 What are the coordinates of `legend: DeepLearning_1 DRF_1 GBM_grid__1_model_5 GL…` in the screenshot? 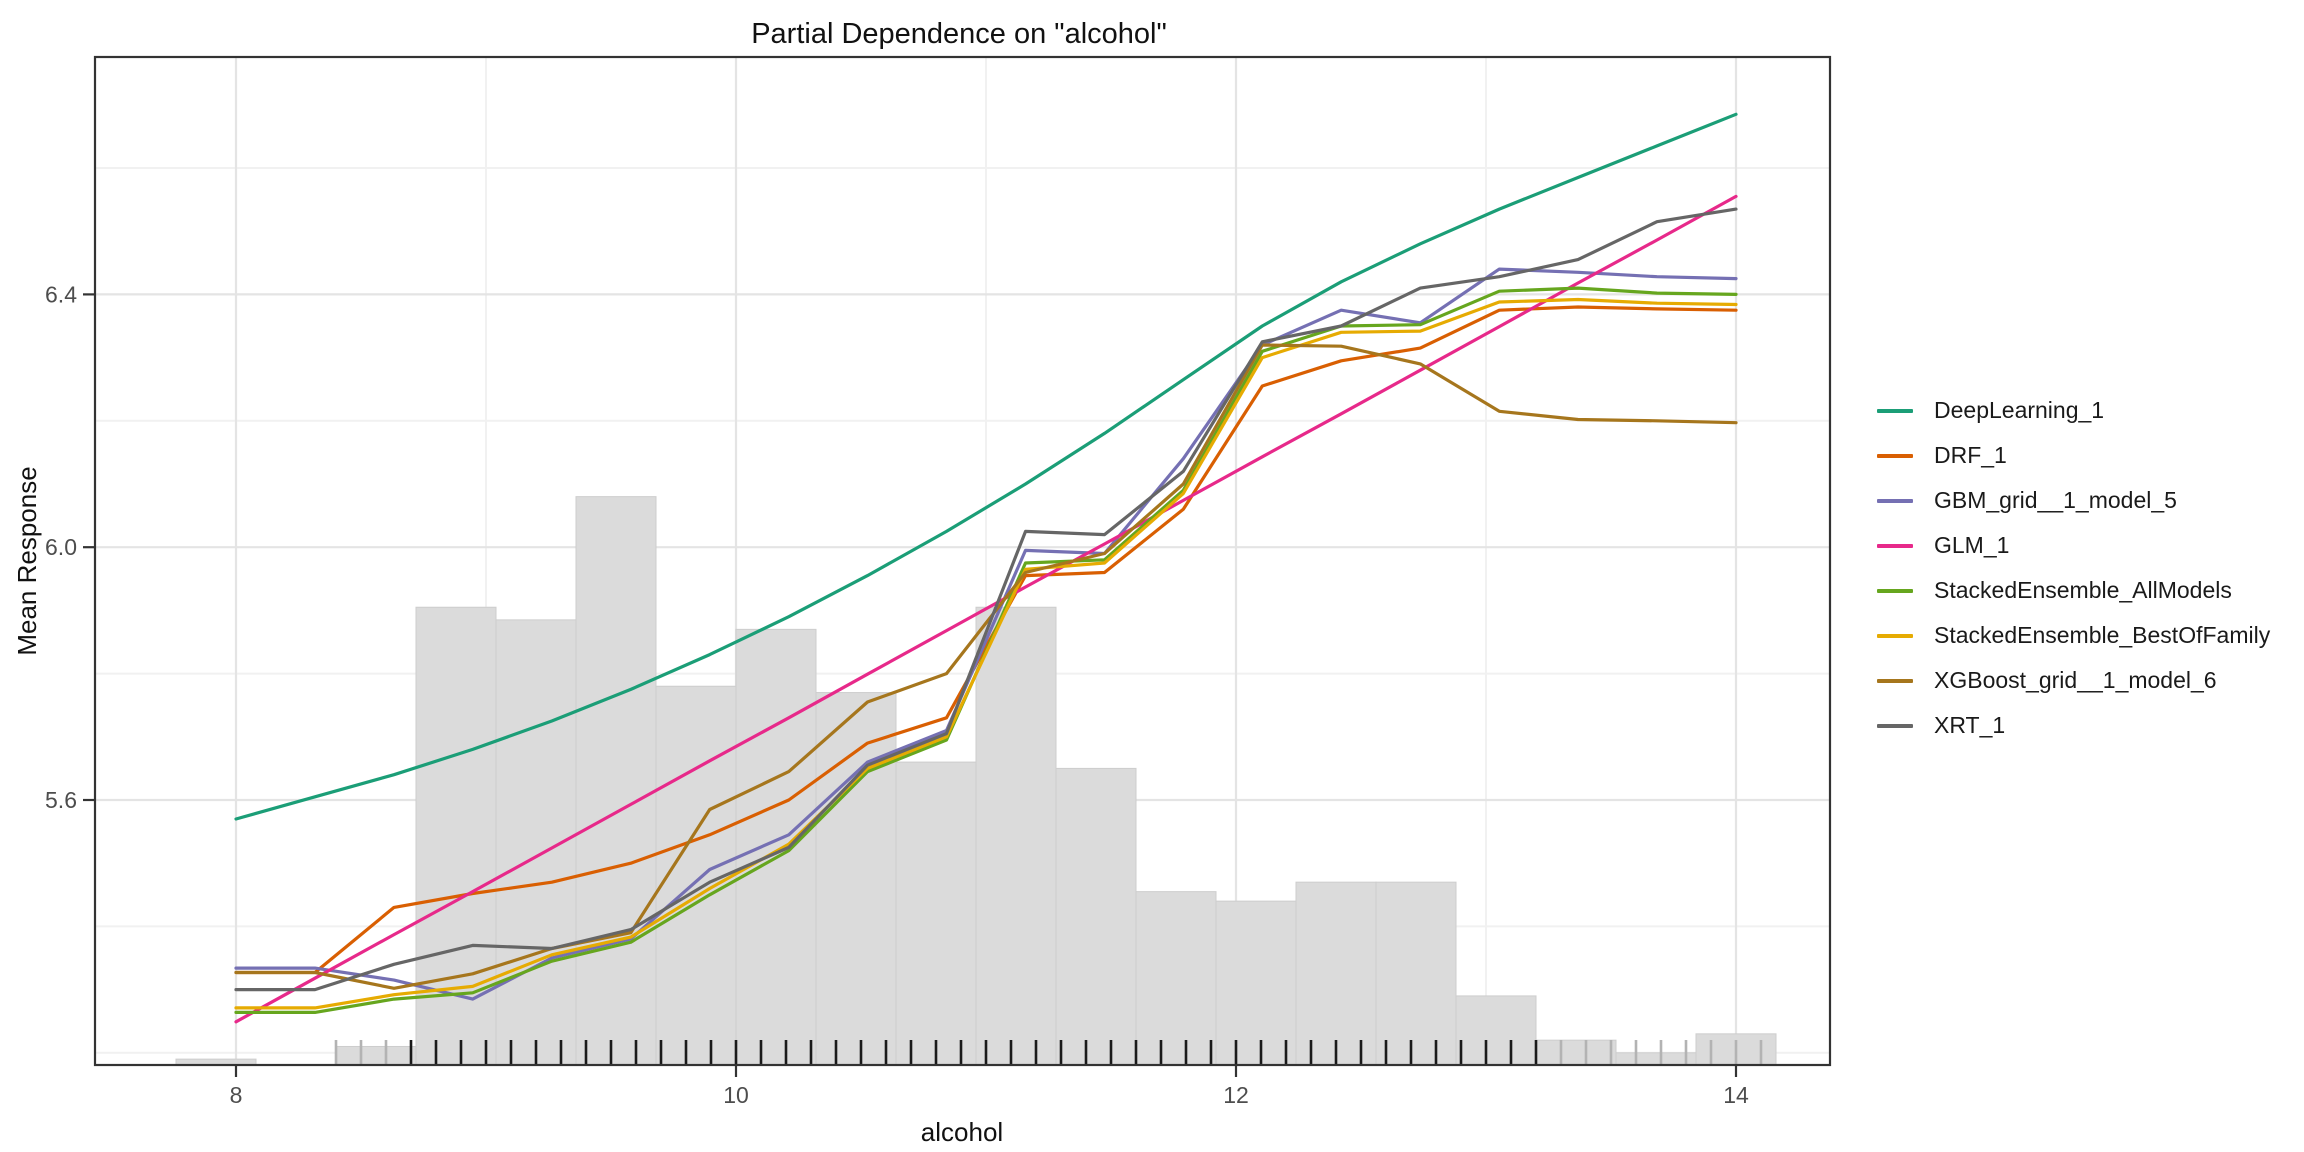 It's located at (2073, 568).